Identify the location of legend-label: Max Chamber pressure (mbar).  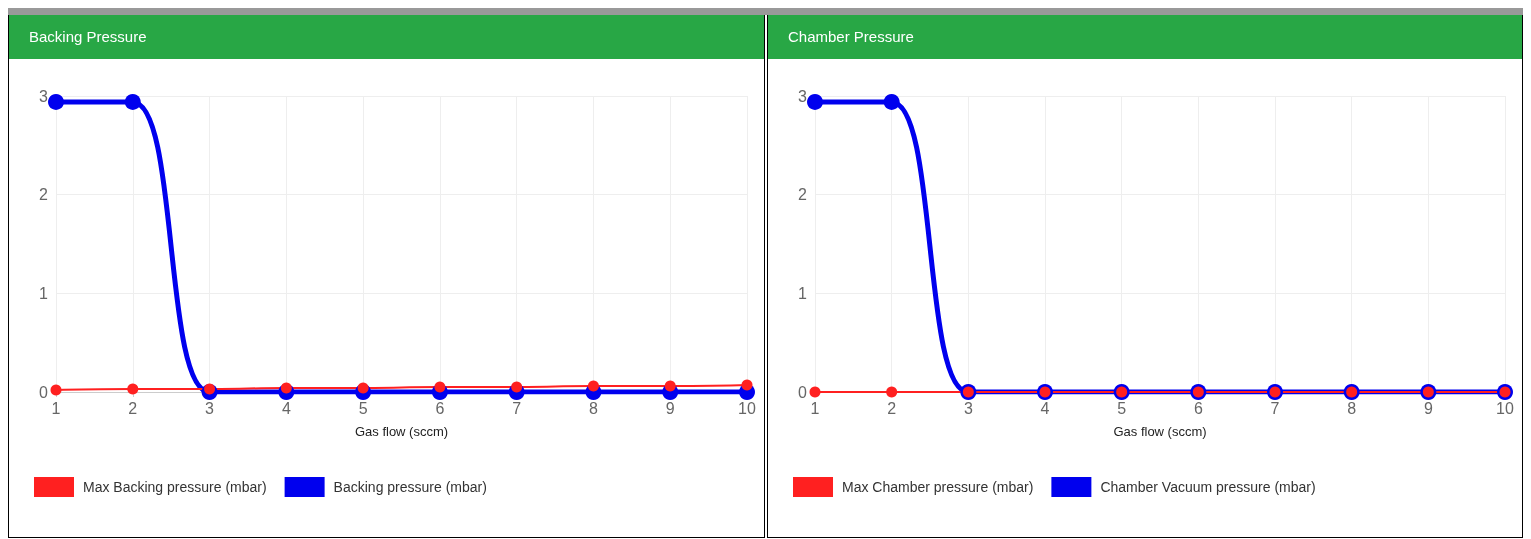
(938, 487).